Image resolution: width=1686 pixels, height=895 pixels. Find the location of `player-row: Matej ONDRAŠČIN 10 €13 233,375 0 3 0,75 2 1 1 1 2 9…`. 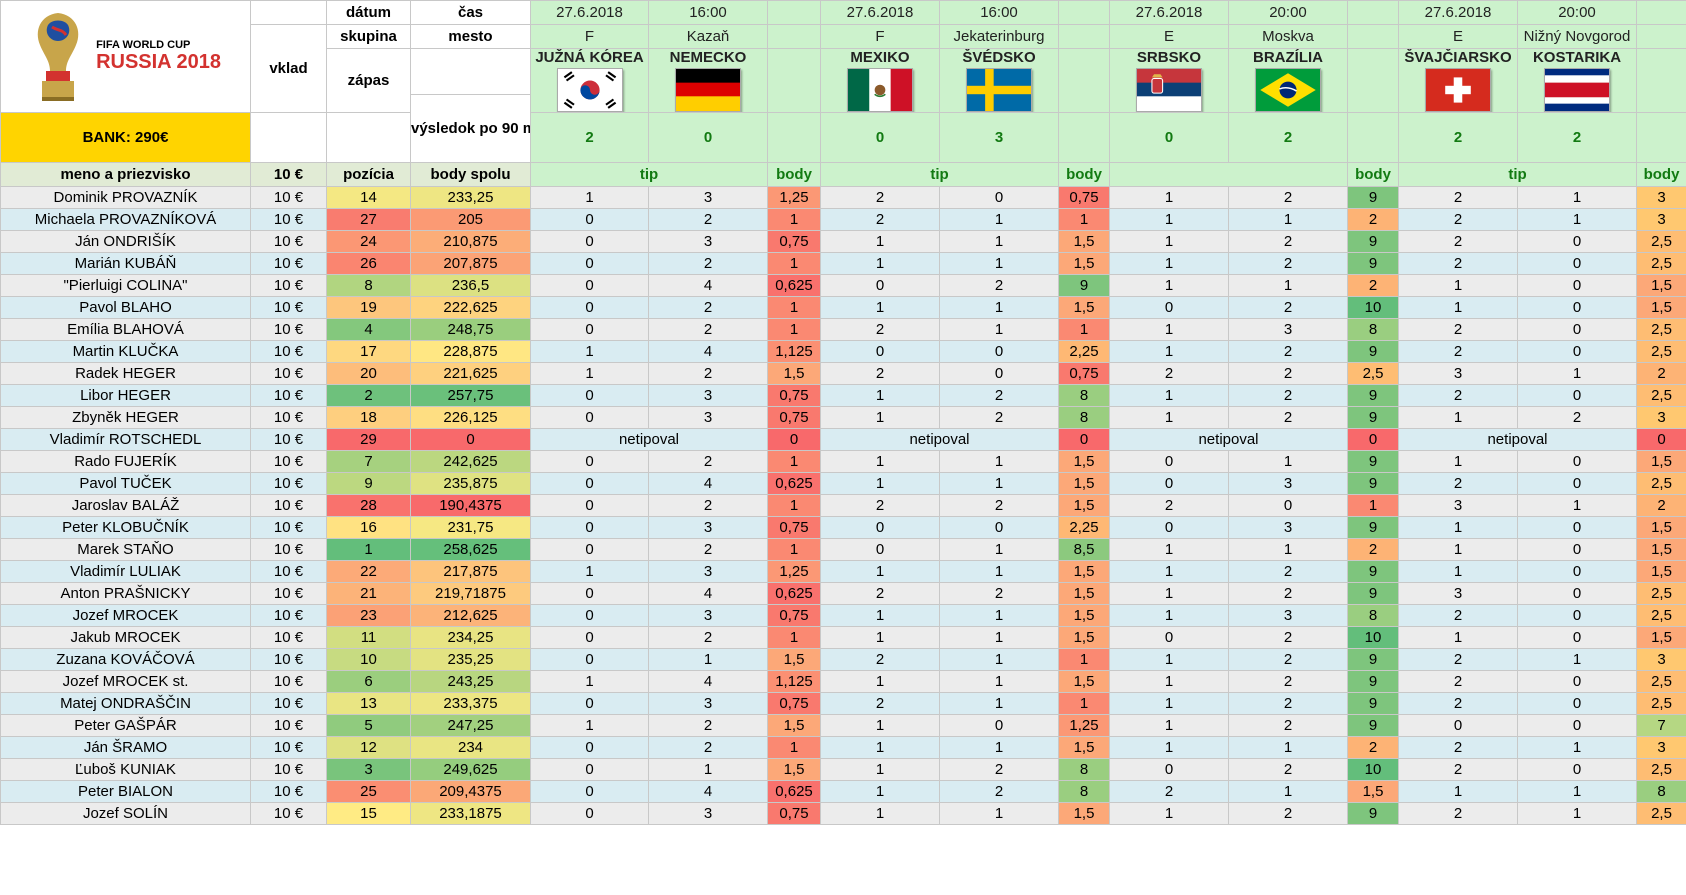

player-row: Matej ONDRAŠČIN 10 €13 233,375 0 3 0,75 2 1 1 1 2 9… is located at coordinates (843, 703).